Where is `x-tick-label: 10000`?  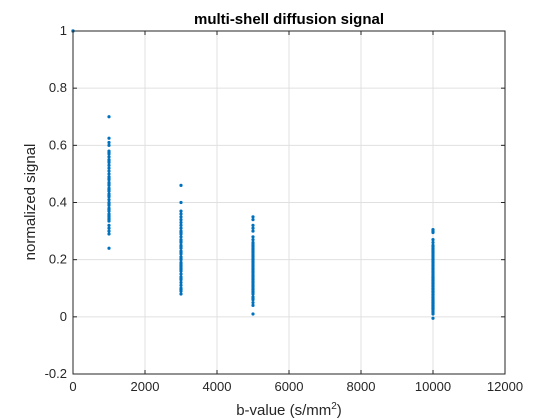 x-tick-label: 10000 is located at coordinates (433, 386).